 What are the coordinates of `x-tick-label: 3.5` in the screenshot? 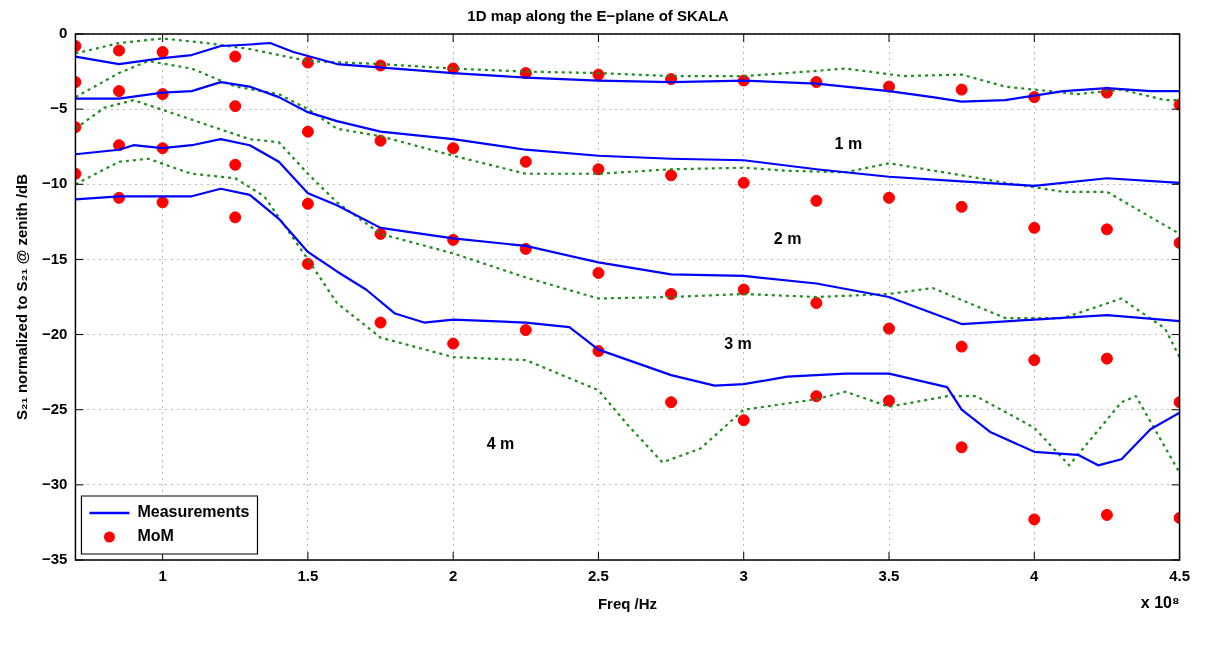 It's located at (889, 576).